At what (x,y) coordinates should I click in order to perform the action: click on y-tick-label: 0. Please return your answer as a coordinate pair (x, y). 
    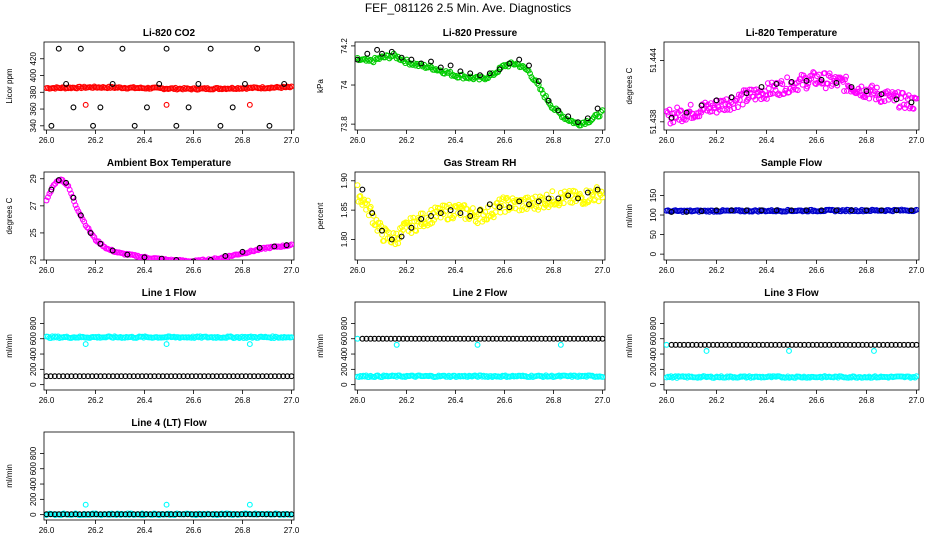
    Looking at the image, I should click on (33, 514).